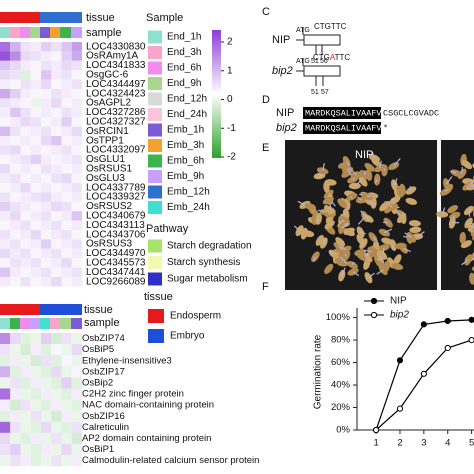 The height and width of the screenshot is (474, 474). I want to click on row-label: LOC4324423, so click(116, 93).